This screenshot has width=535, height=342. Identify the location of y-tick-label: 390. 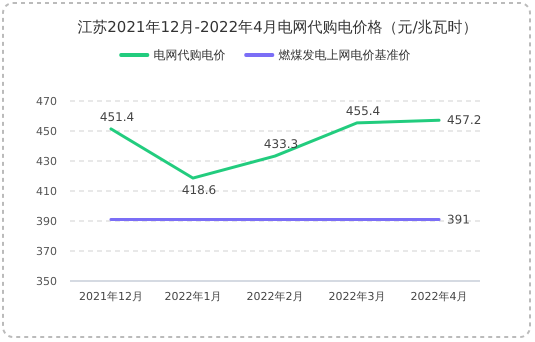
(46, 221).